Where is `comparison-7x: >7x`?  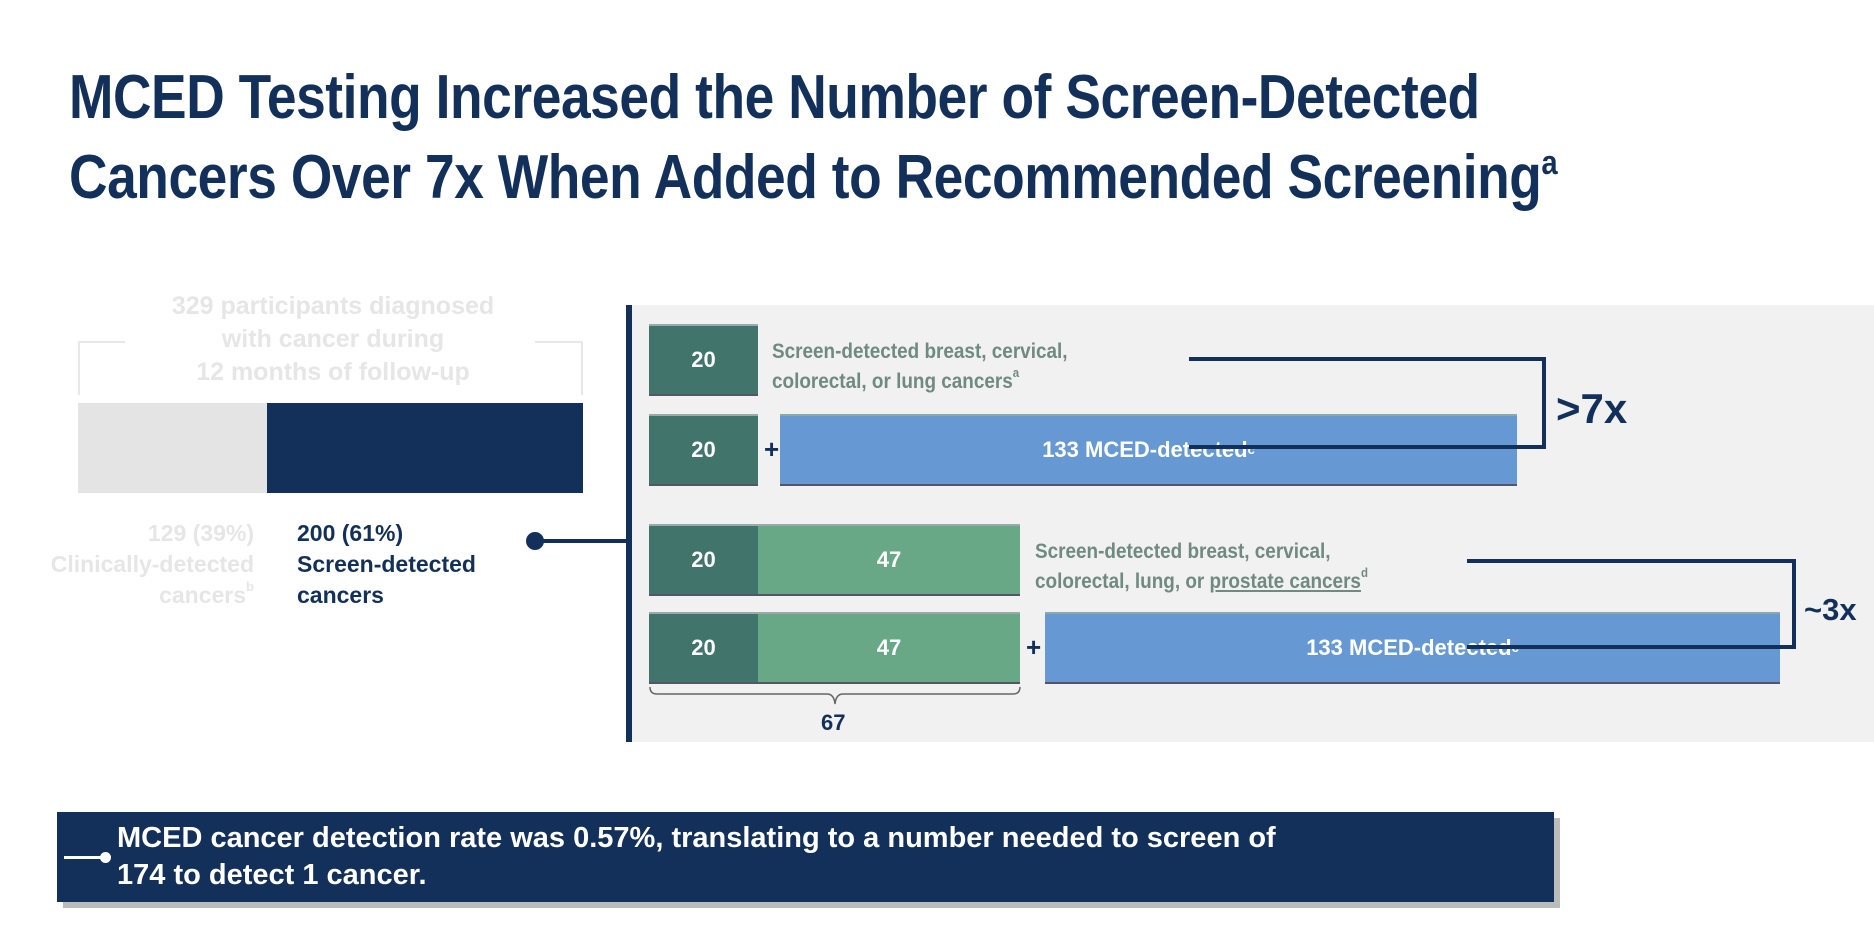
comparison-7x: >7x is located at coordinates (1592, 408).